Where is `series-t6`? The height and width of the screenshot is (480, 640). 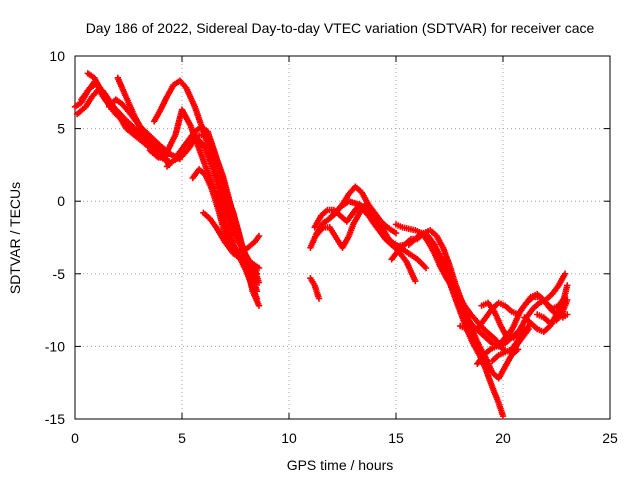
series-t6 is located at coordinates (145, 129).